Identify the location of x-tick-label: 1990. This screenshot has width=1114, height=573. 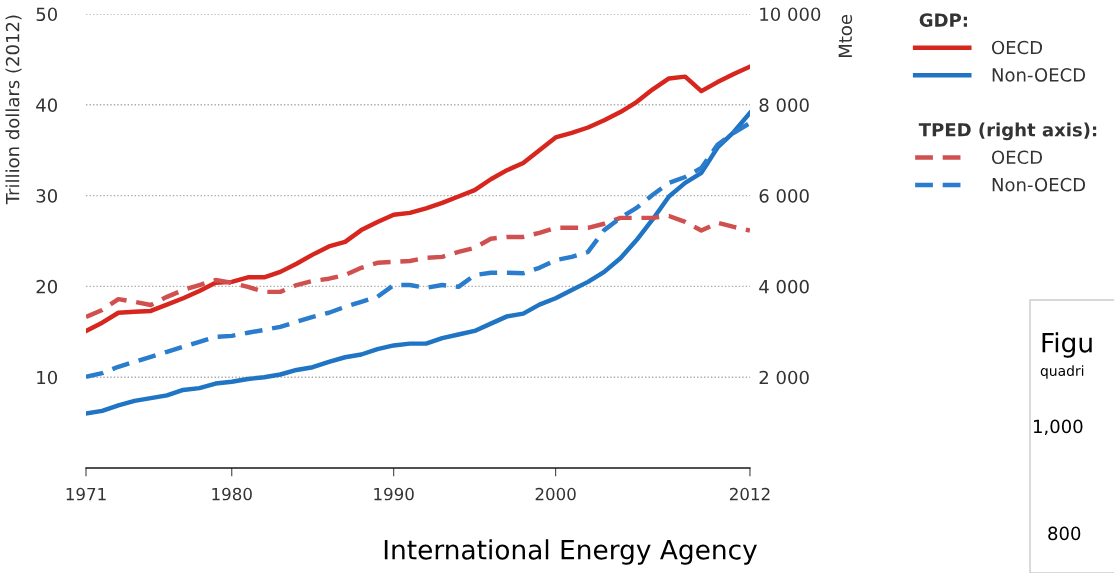
(394, 494).